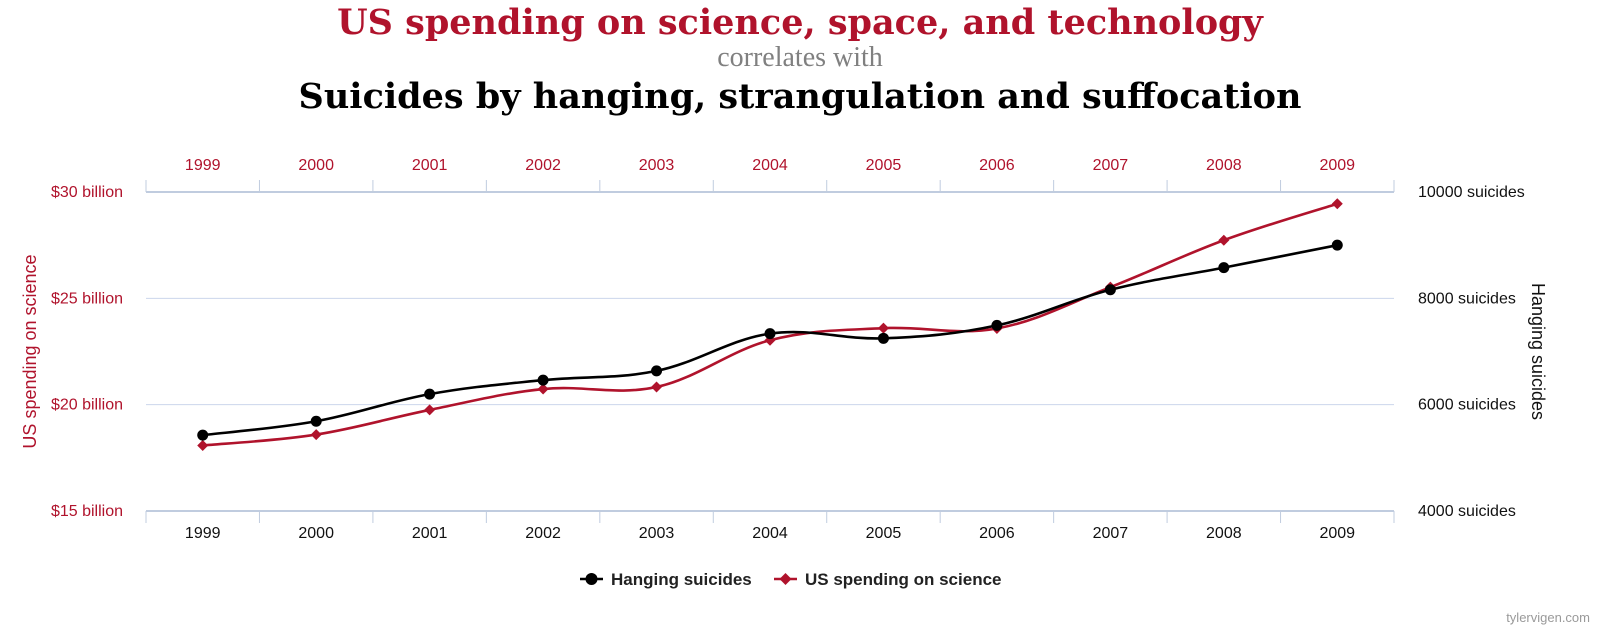 The width and height of the screenshot is (1600, 631). Describe the element at coordinates (681, 579) in the screenshot. I see `legend-label-suicides: Hanging suicides` at that location.